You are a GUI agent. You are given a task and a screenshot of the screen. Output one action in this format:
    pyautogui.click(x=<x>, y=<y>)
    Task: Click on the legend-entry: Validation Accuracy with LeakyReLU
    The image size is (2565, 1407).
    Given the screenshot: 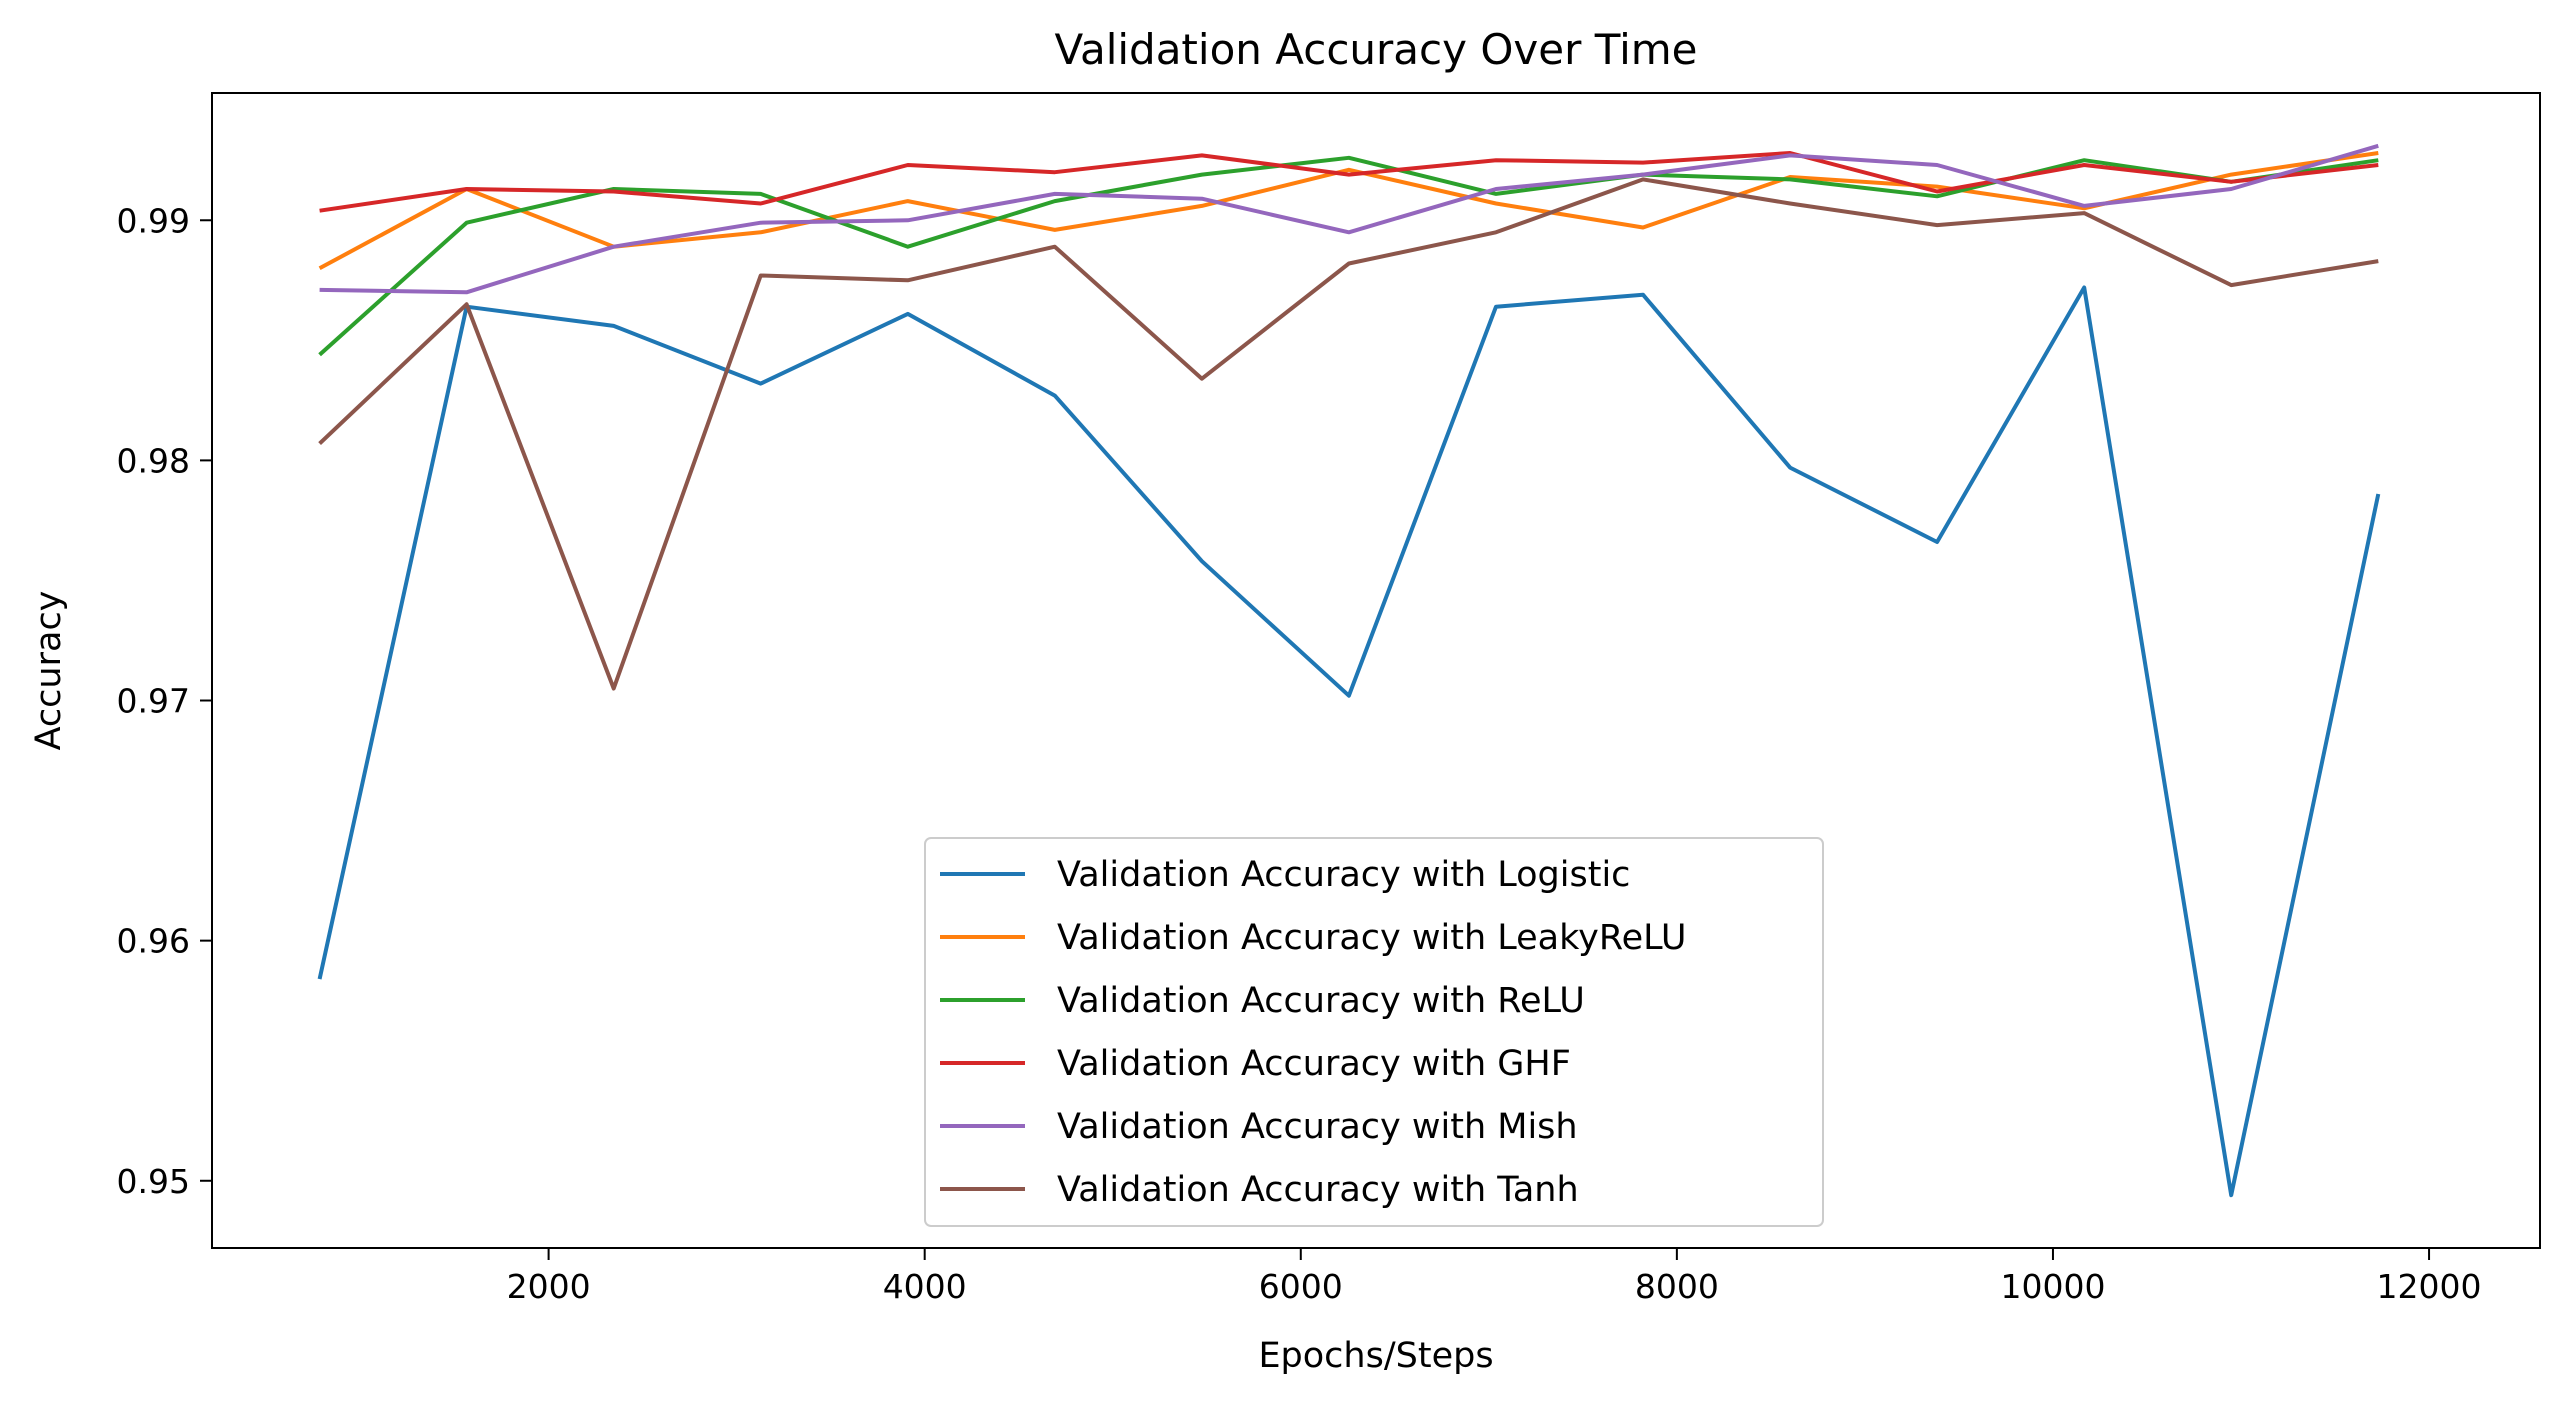 What is the action you would take?
    pyautogui.click(x=1372, y=938)
    